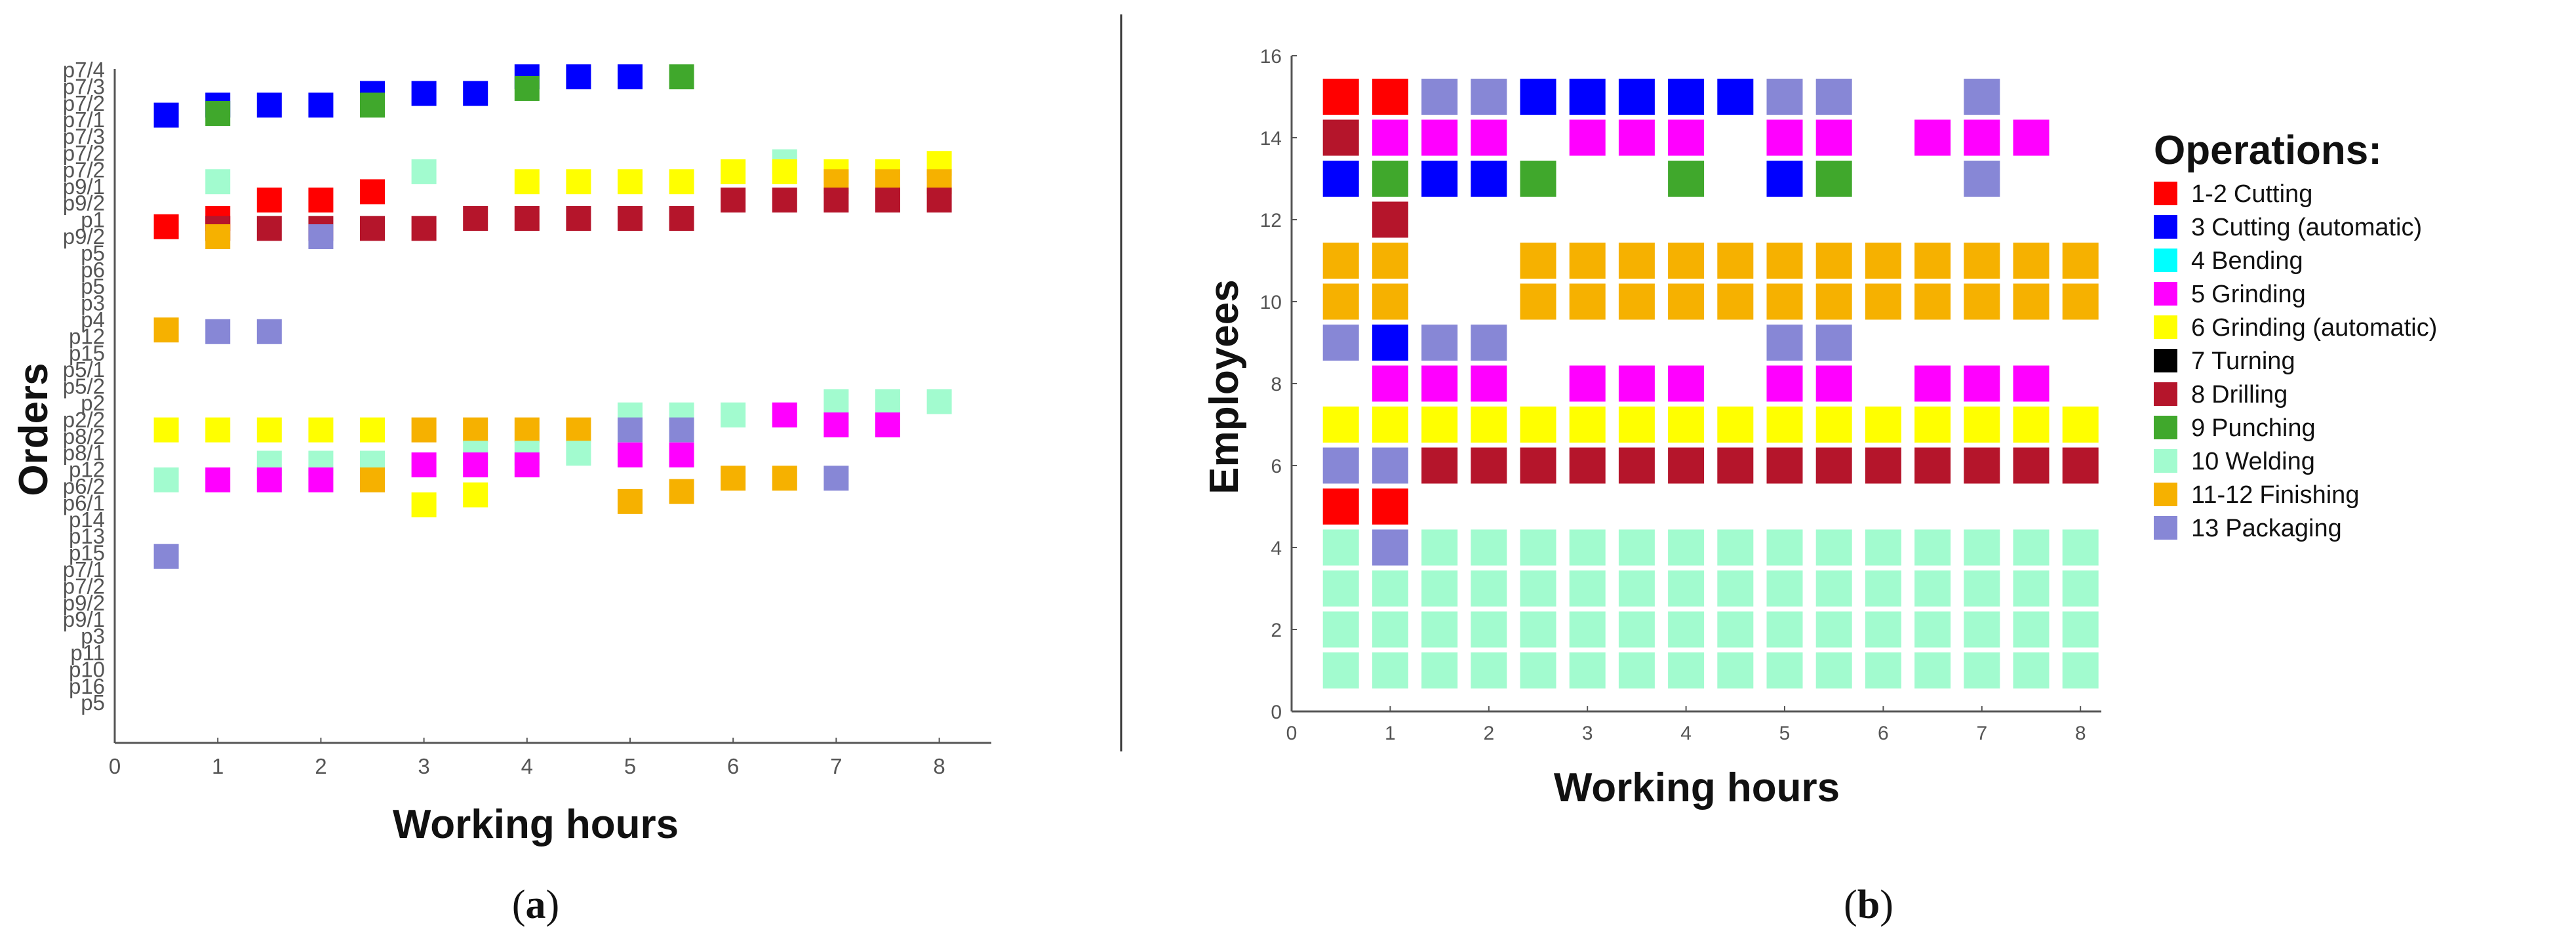  What do you see at coordinates (2257, 261) in the screenshot?
I see `legend-text: Bending` at bounding box center [2257, 261].